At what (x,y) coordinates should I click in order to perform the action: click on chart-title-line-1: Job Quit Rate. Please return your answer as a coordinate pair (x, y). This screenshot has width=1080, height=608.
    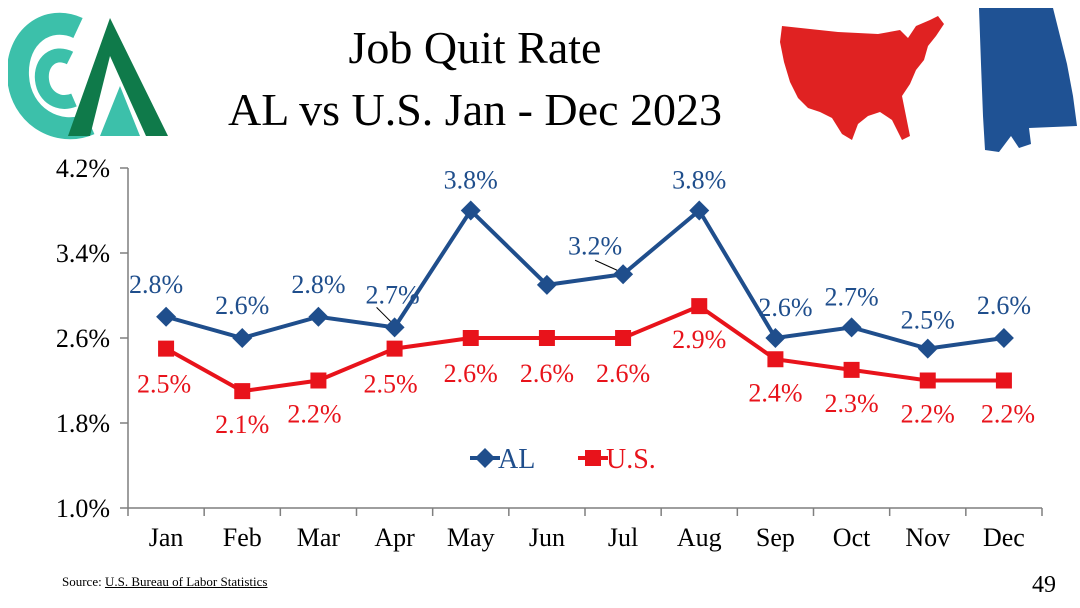
    Looking at the image, I should click on (475, 47).